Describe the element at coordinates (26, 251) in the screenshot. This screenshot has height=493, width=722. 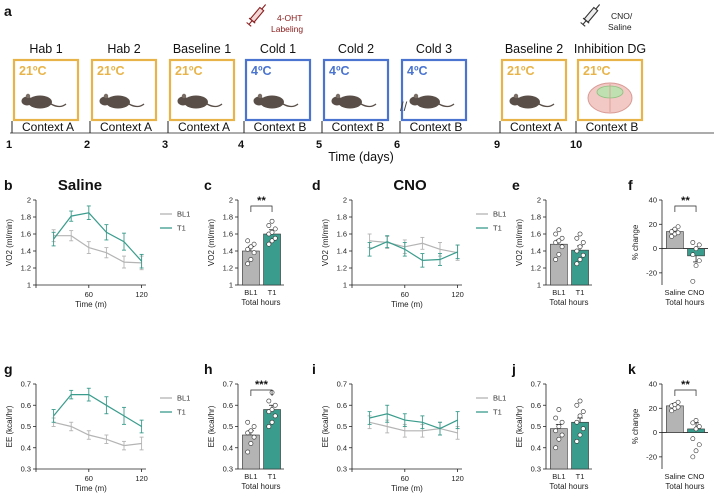
I see `y-tick-label: 1.4` at that location.